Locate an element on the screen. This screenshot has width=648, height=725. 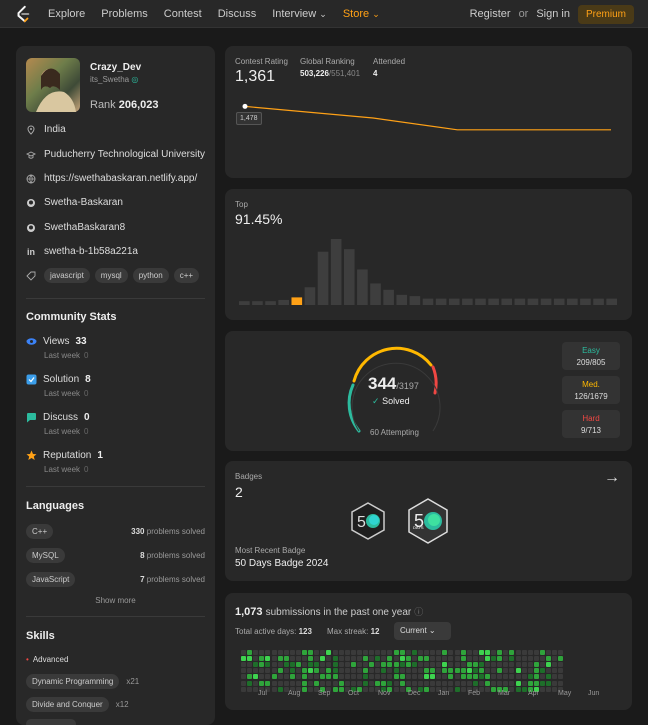
language-tag: C++ is located at coordinates (40, 531).